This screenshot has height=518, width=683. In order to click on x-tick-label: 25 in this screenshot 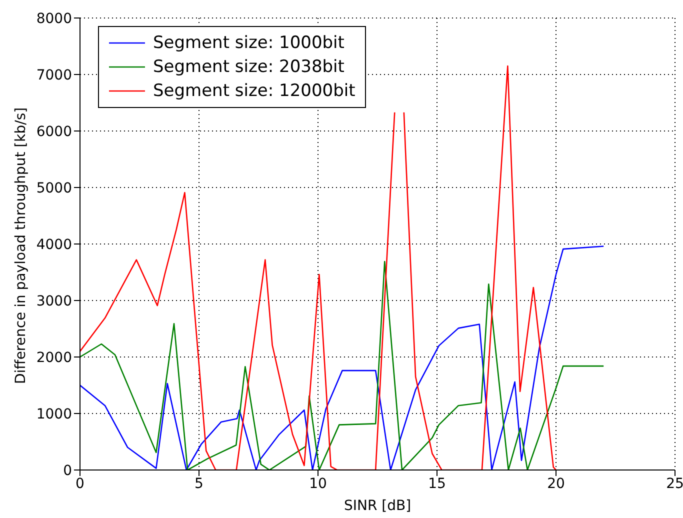, I will do `click(674, 484)`.